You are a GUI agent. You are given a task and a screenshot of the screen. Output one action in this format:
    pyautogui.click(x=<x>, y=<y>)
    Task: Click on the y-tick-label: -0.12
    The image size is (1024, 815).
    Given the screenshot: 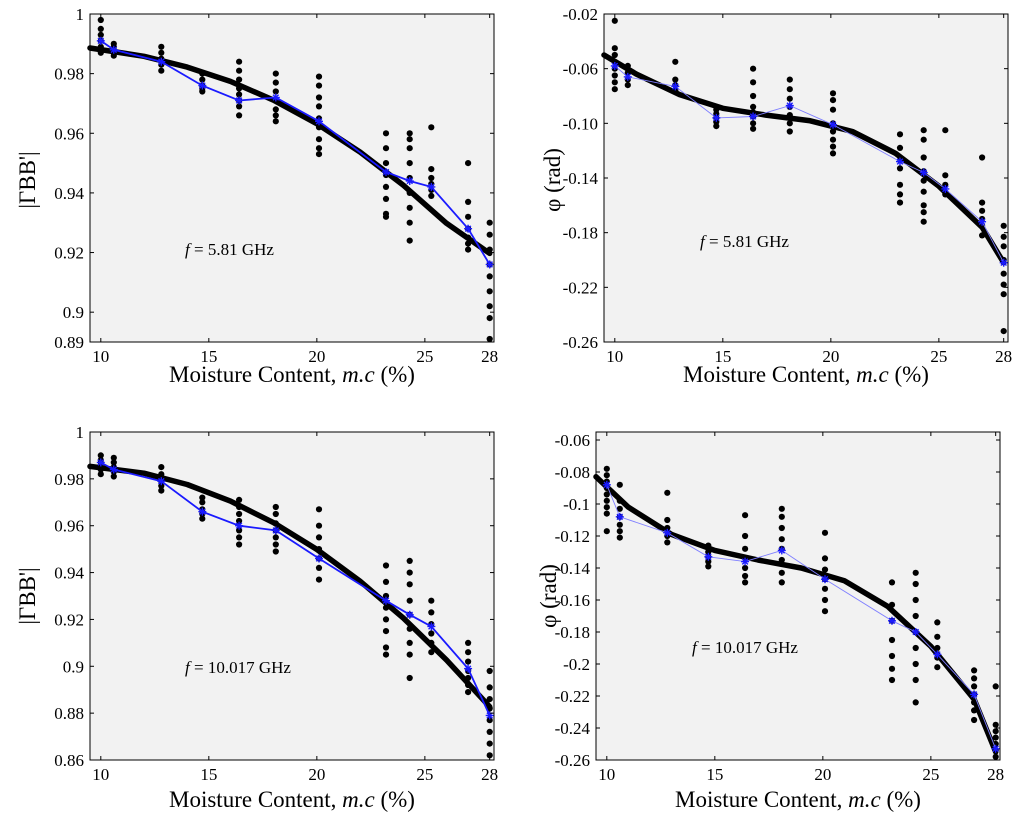 What is the action you would take?
    pyautogui.click(x=572, y=536)
    